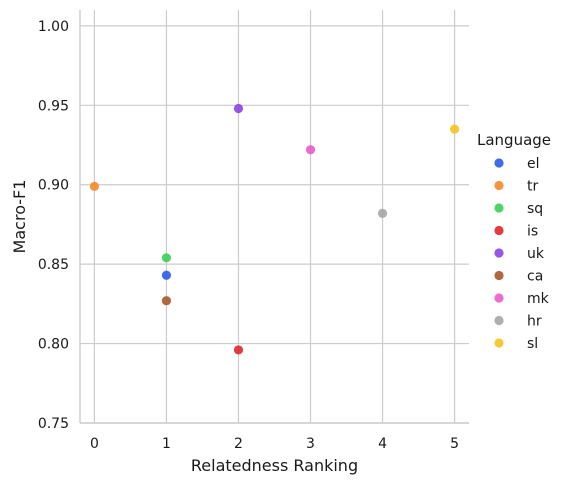 Image resolution: width=571 pixels, height=488 pixels. Describe the element at coordinates (238, 108) in the screenshot. I see `data-point-uk` at that location.